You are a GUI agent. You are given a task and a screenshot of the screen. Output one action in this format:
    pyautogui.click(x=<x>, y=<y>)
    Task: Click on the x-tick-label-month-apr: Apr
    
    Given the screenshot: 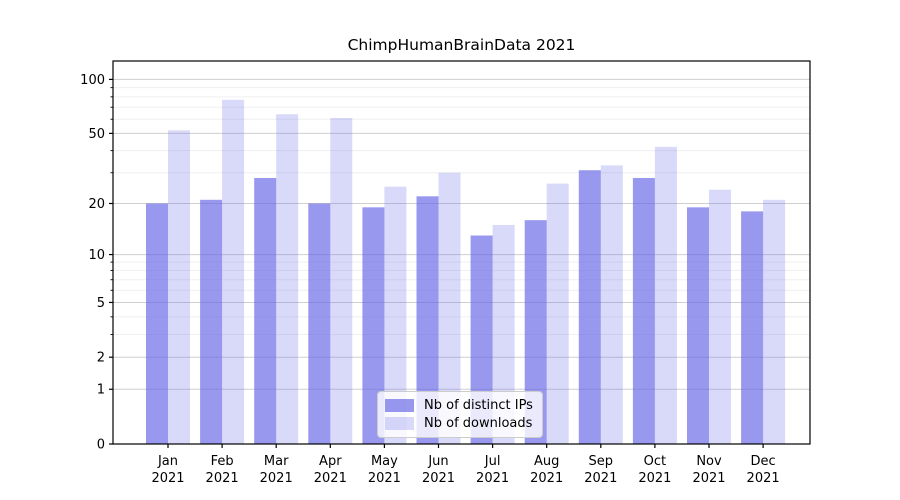 What is the action you would take?
    pyautogui.click(x=330, y=461)
    